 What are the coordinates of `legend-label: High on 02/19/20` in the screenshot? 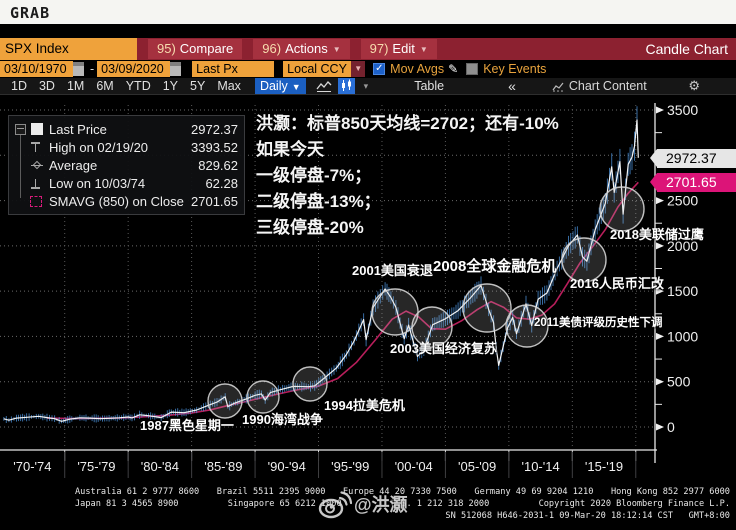 It's located at (99, 147).